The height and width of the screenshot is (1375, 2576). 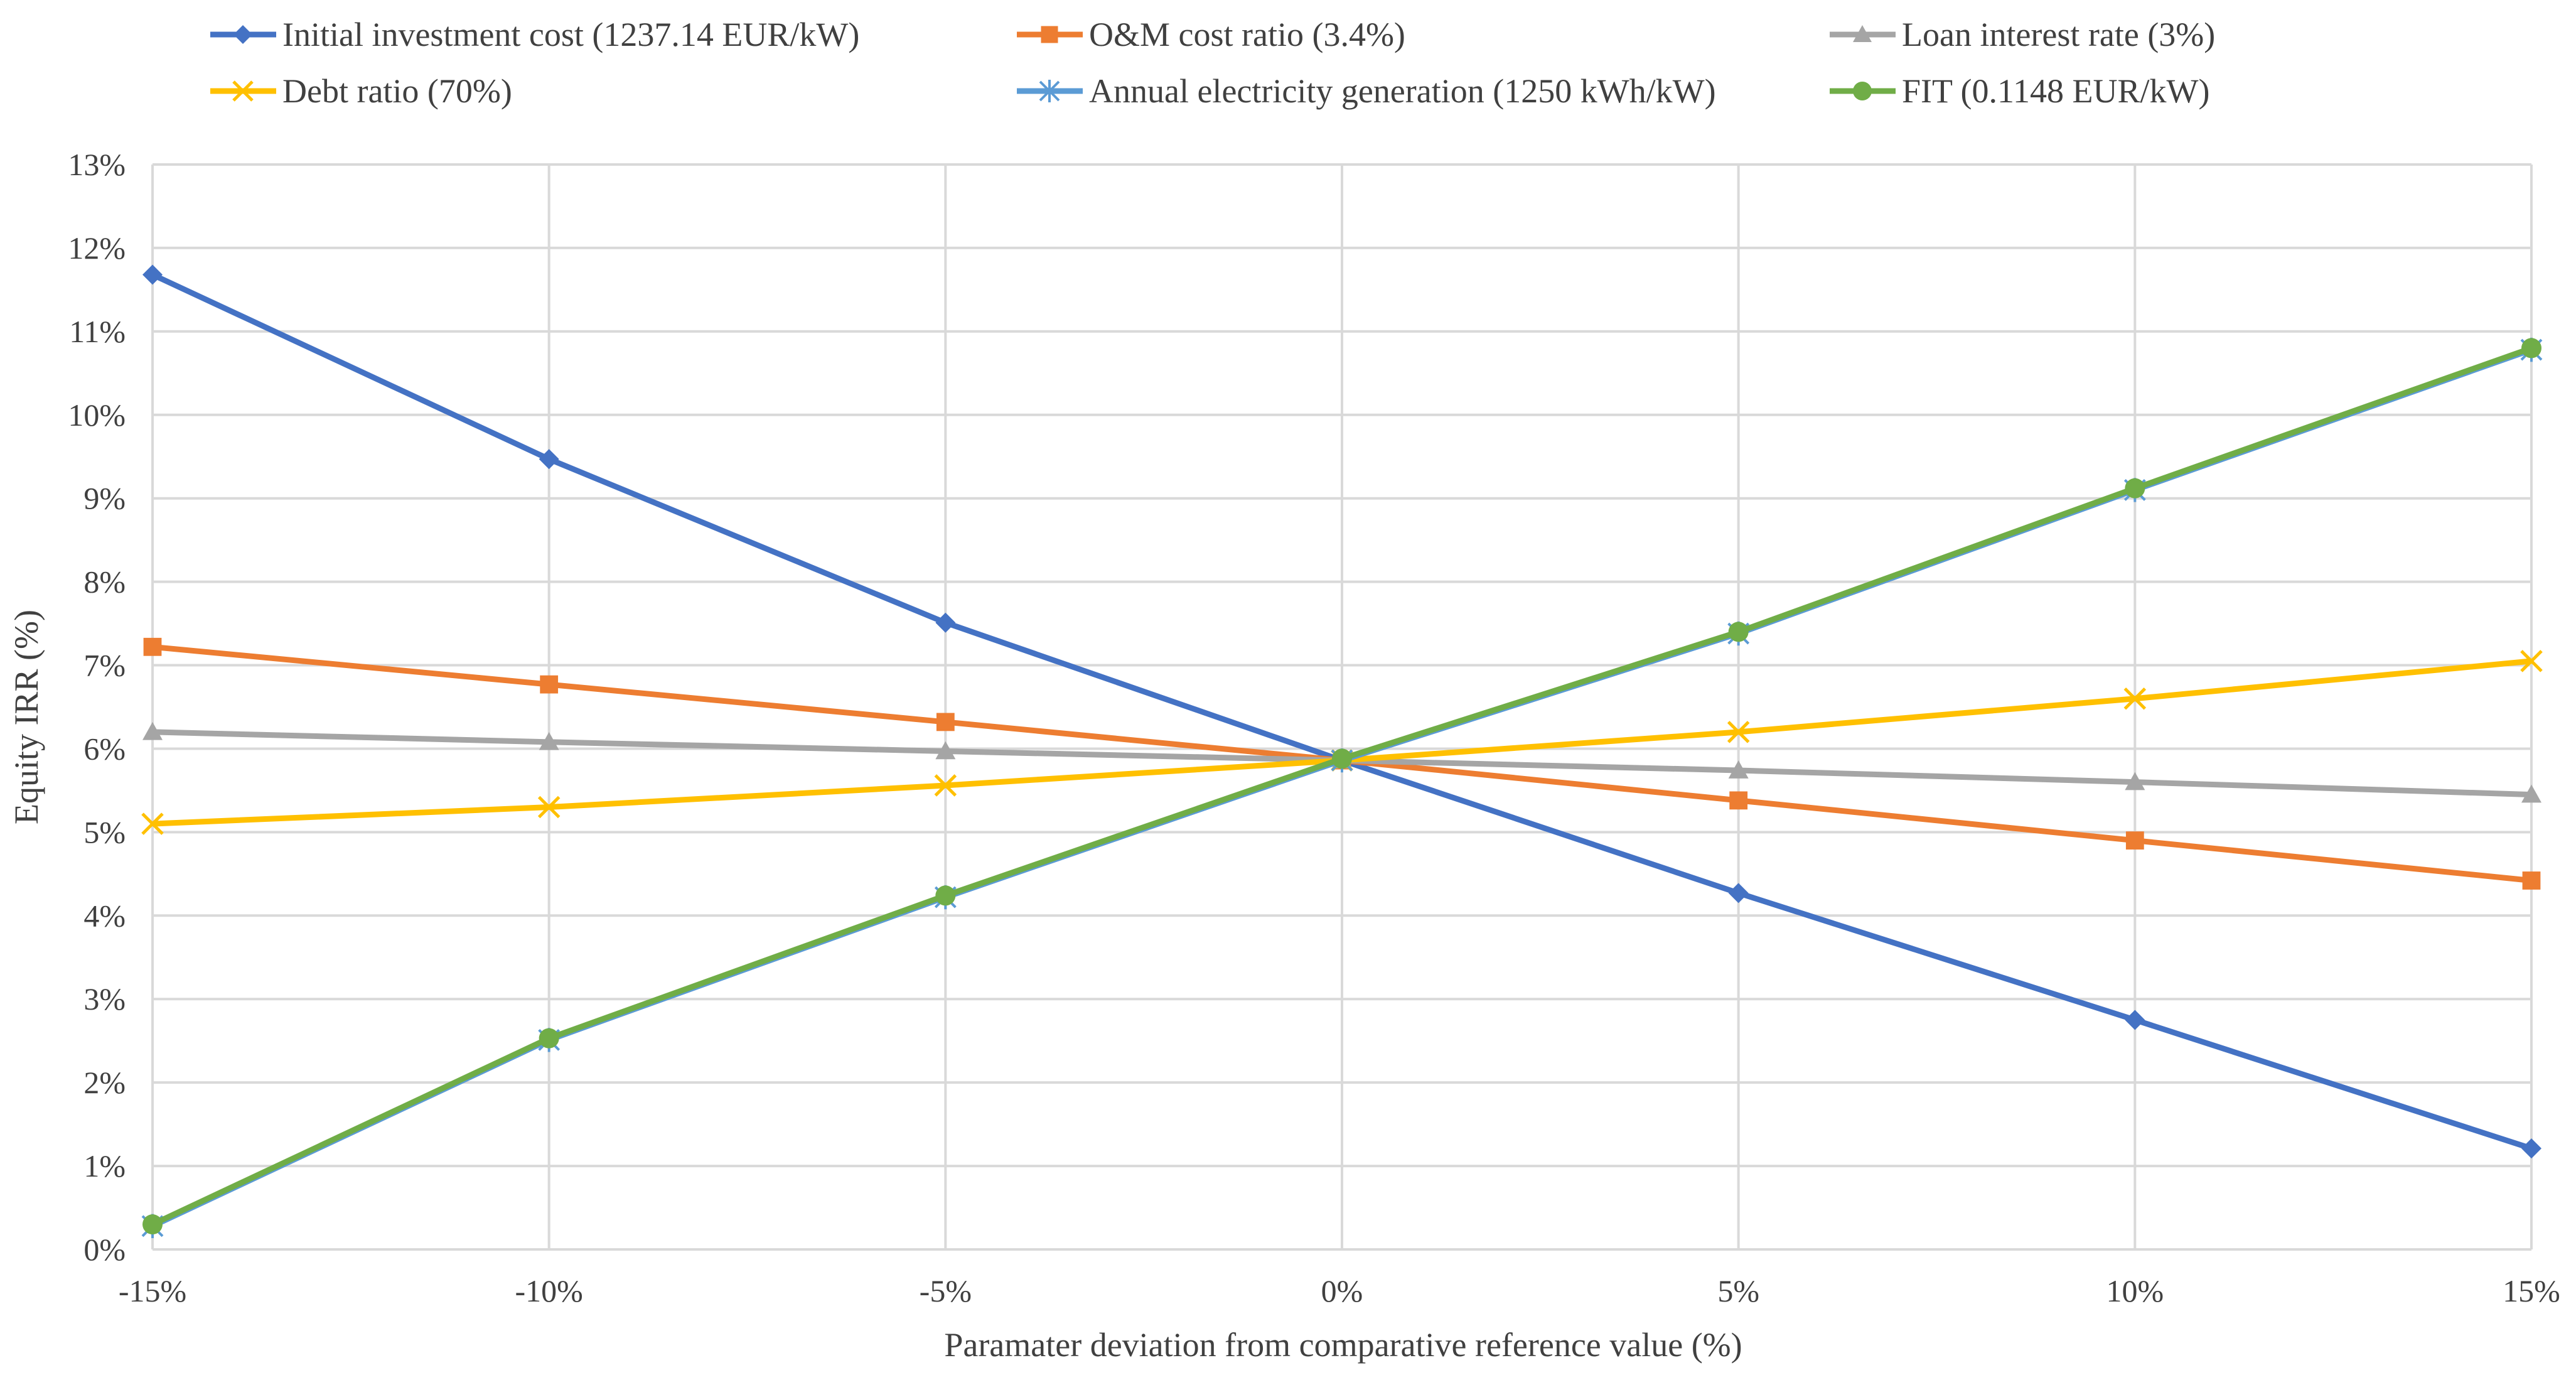 I want to click on y-tick-label: 1%, so click(x=104, y=1166).